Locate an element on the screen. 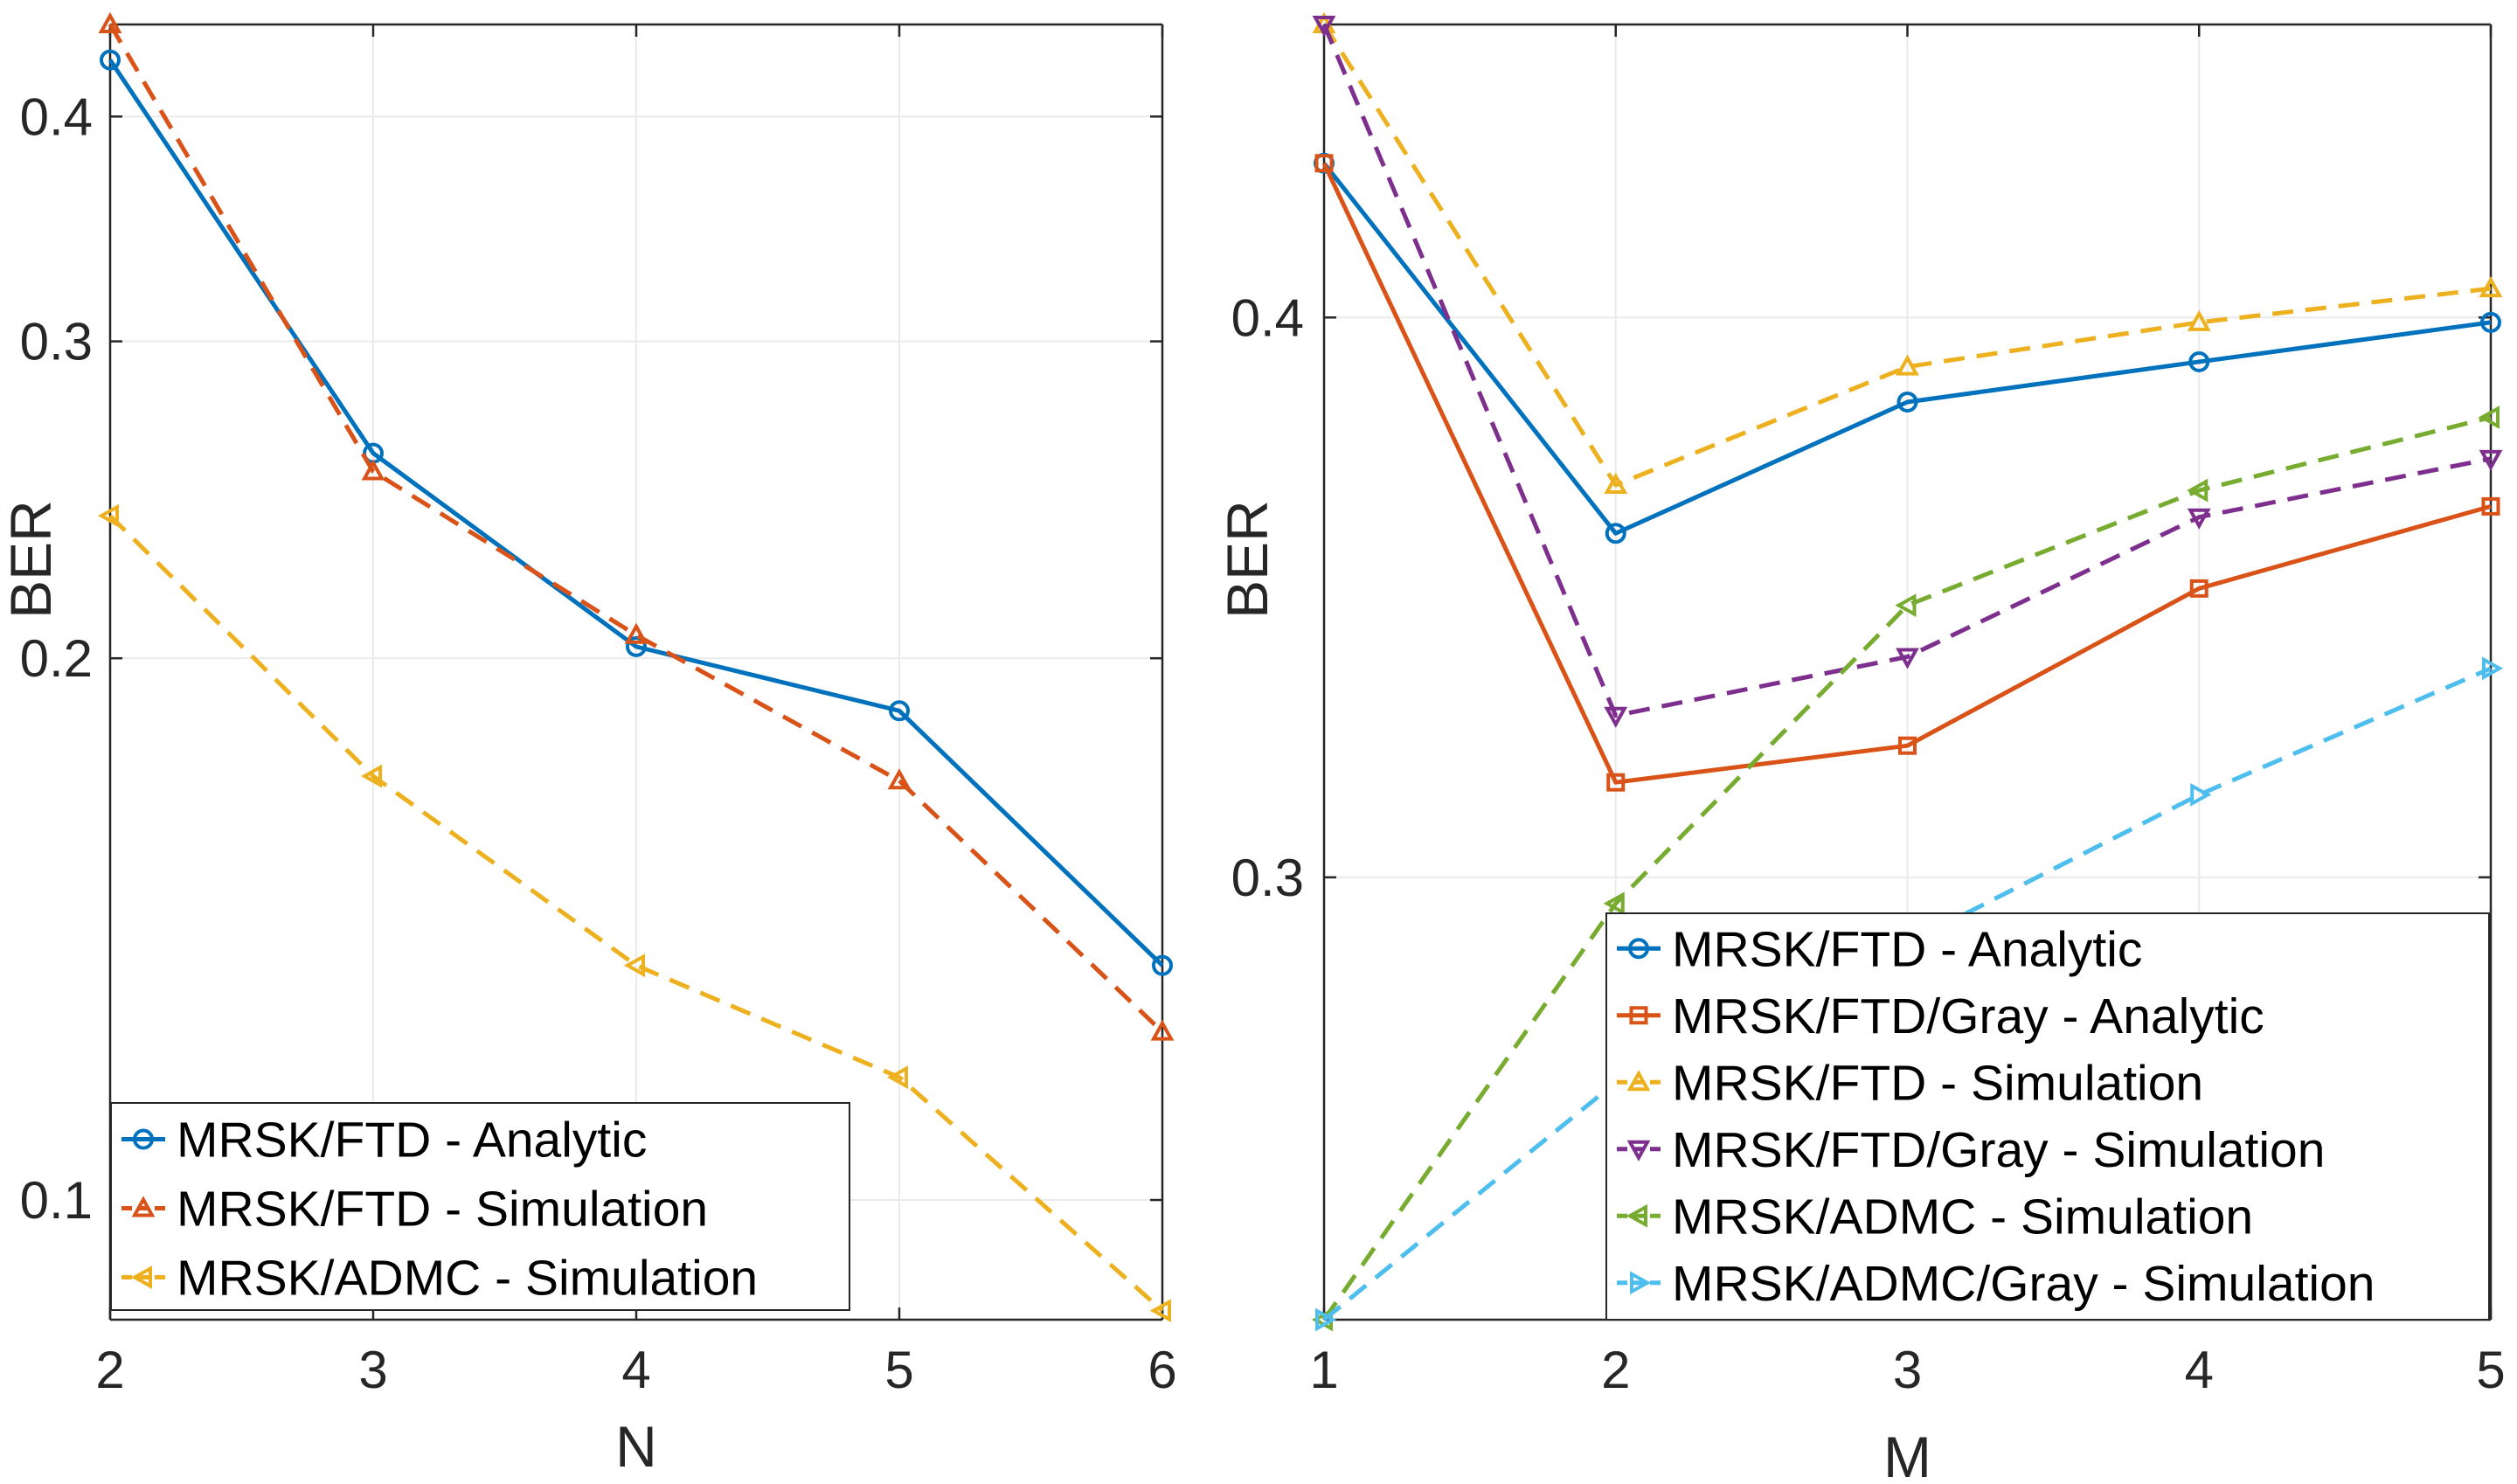 The height and width of the screenshot is (1484, 2517). left-y-tick-label: 0.3 is located at coordinates (56, 342).